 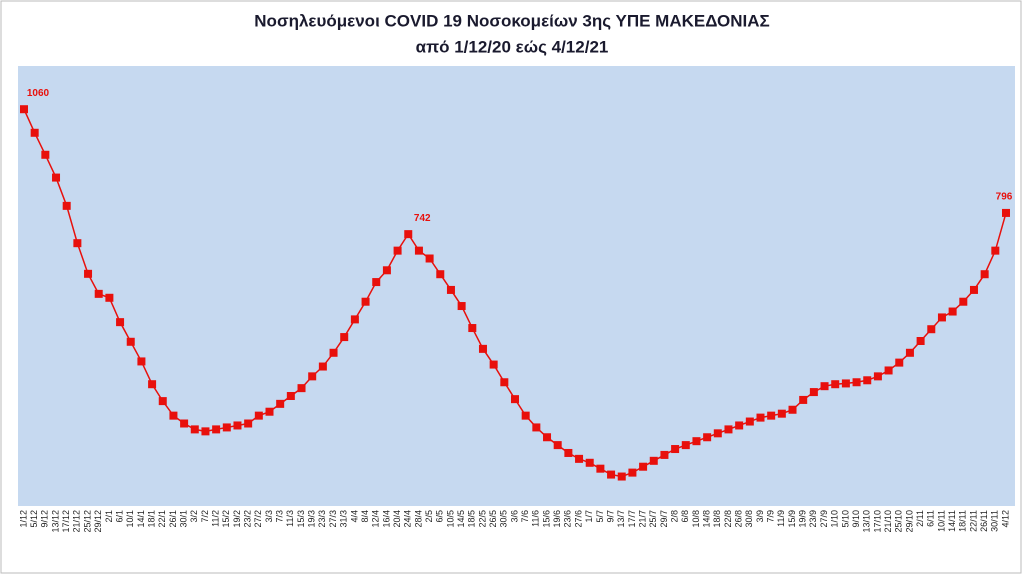 What do you see at coordinates (472, 519) in the screenshot?
I see `x-tick-label: 18/5` at bounding box center [472, 519].